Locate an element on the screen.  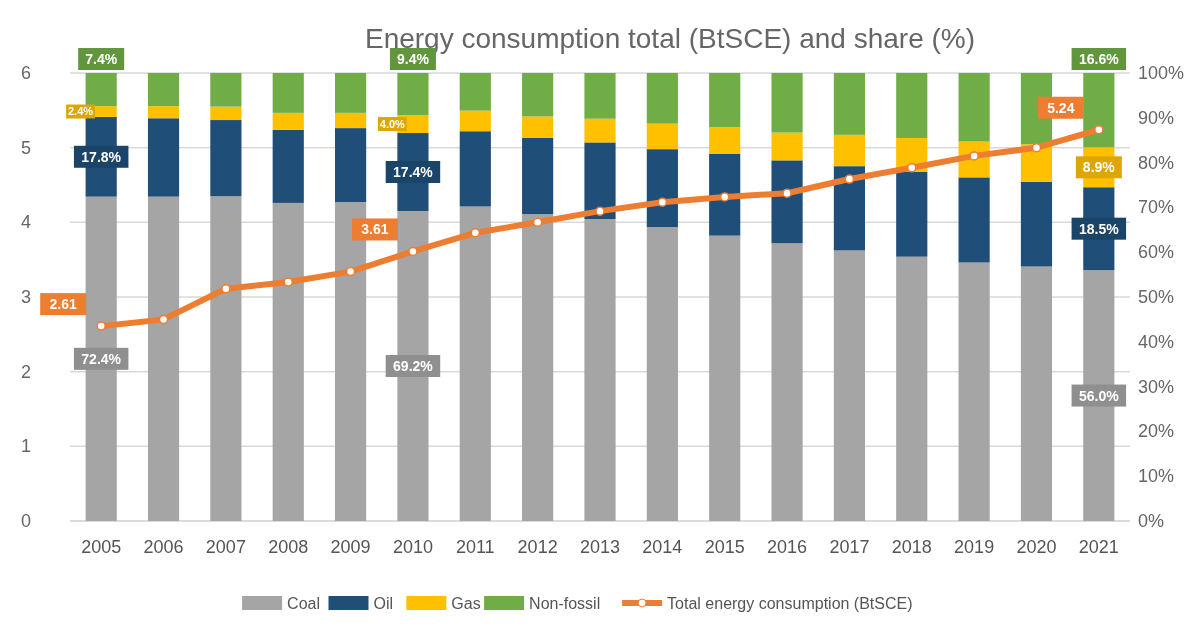
x-tick-label: 2008 is located at coordinates (288, 547).